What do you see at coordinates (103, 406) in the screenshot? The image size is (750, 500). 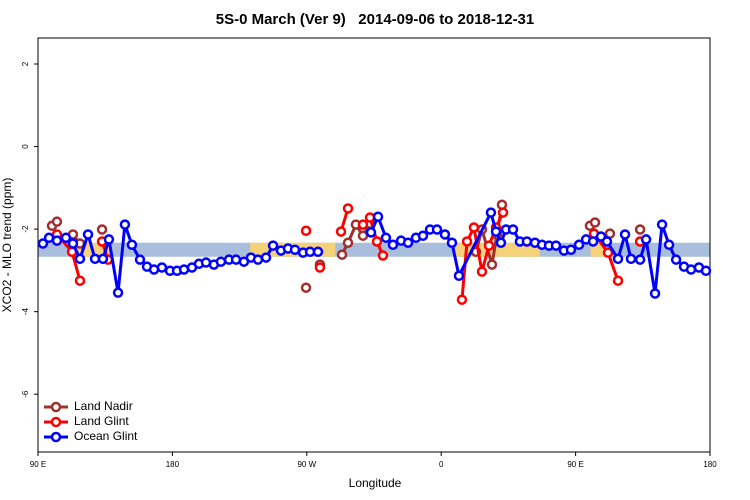 I see `legend-label: Land Nadir` at bounding box center [103, 406].